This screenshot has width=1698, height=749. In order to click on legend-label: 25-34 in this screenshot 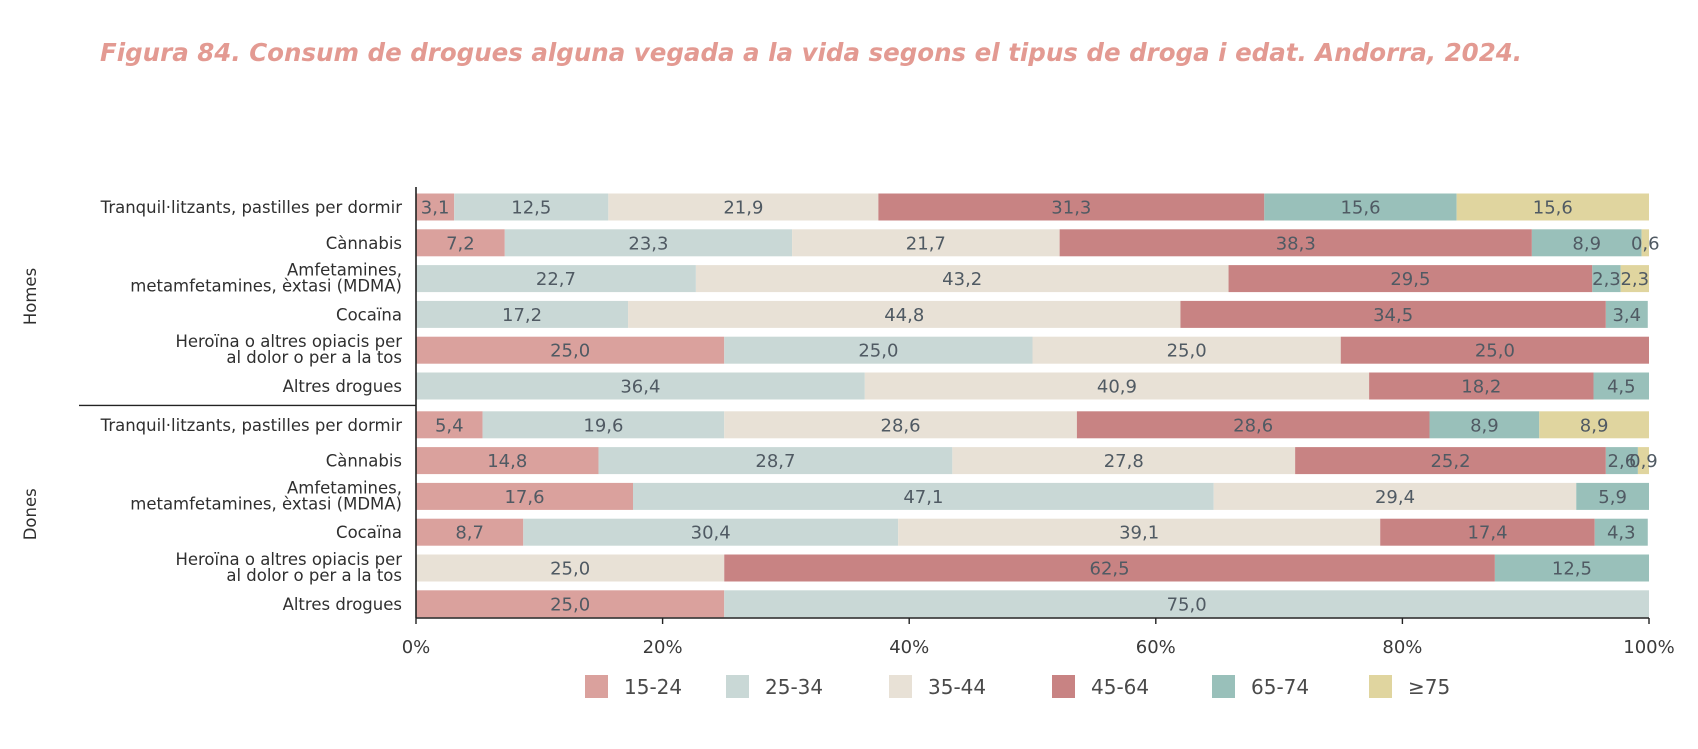, I will do `click(794, 687)`.